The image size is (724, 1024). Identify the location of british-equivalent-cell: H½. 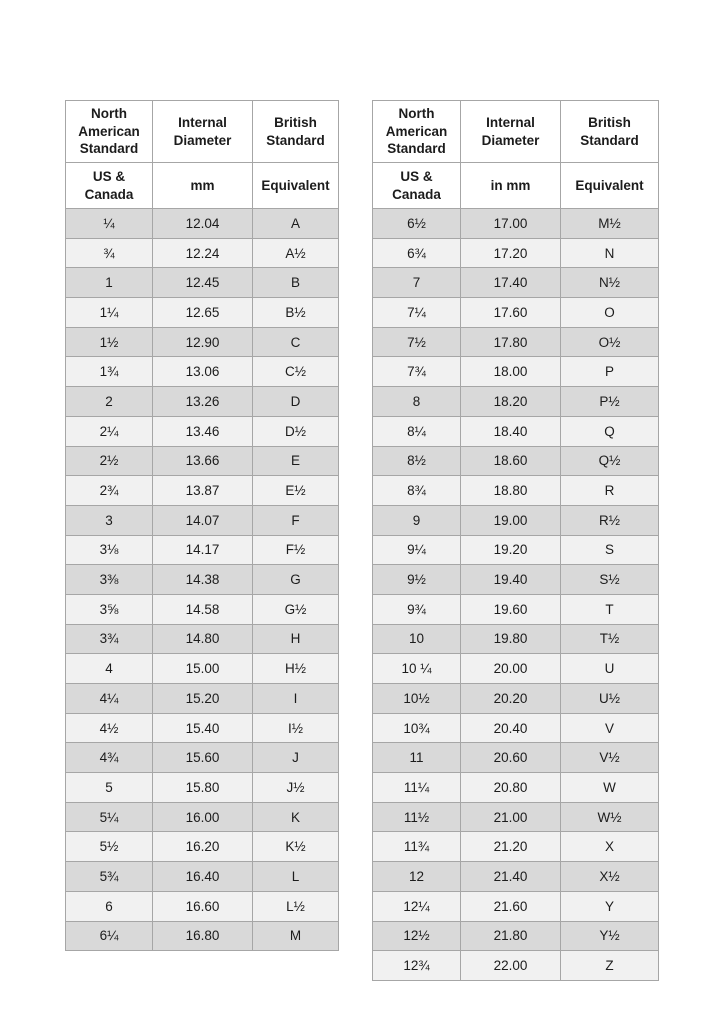
(295, 668).